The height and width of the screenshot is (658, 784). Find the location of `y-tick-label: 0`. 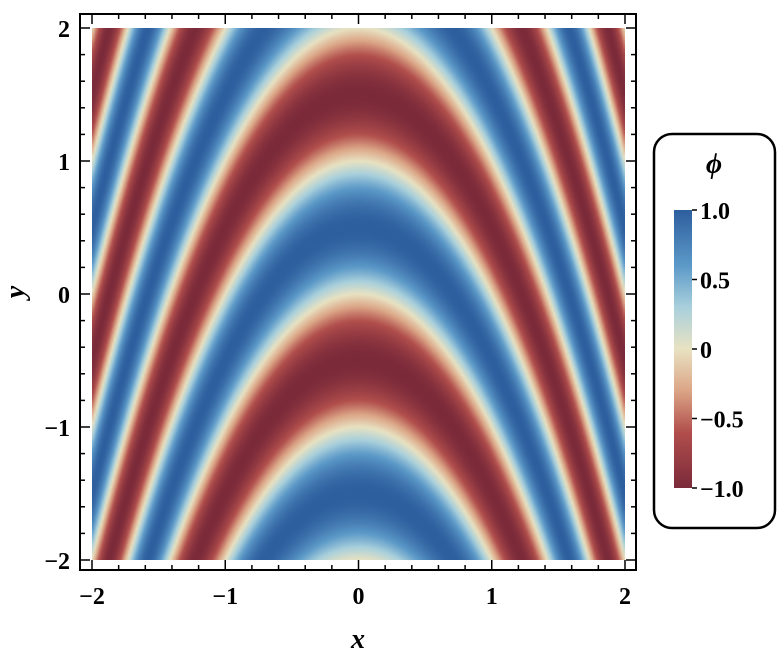

y-tick-label: 0 is located at coordinates (64, 296).